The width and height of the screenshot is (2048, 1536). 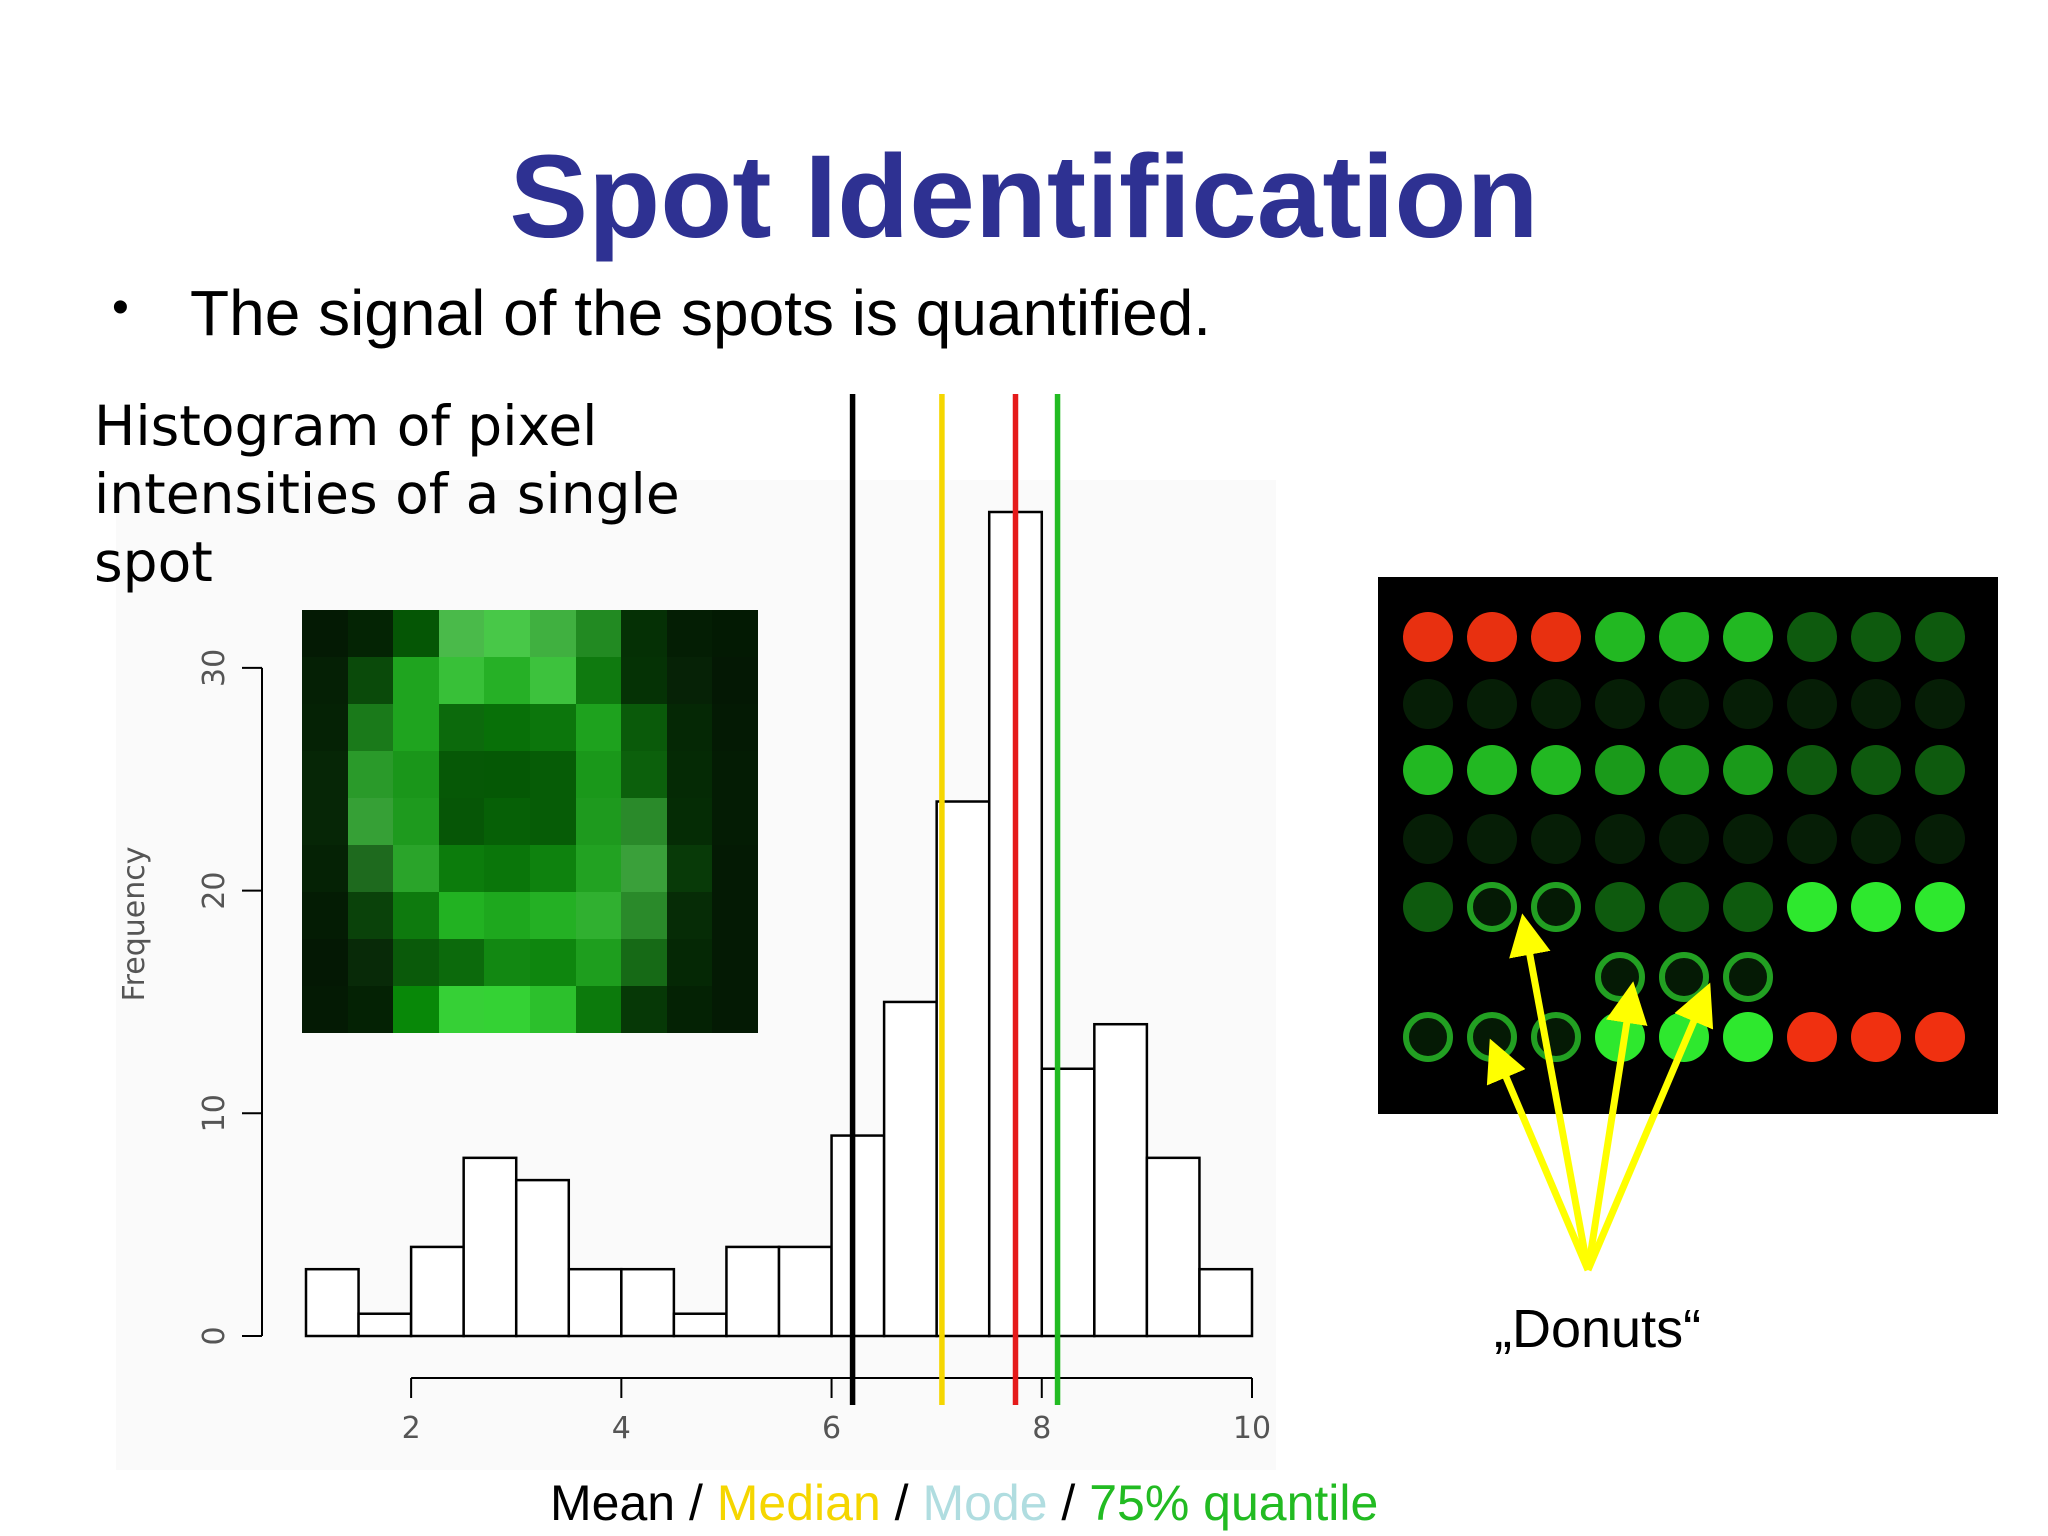 I want to click on spot-pixel-image, so click(x=530, y=821).